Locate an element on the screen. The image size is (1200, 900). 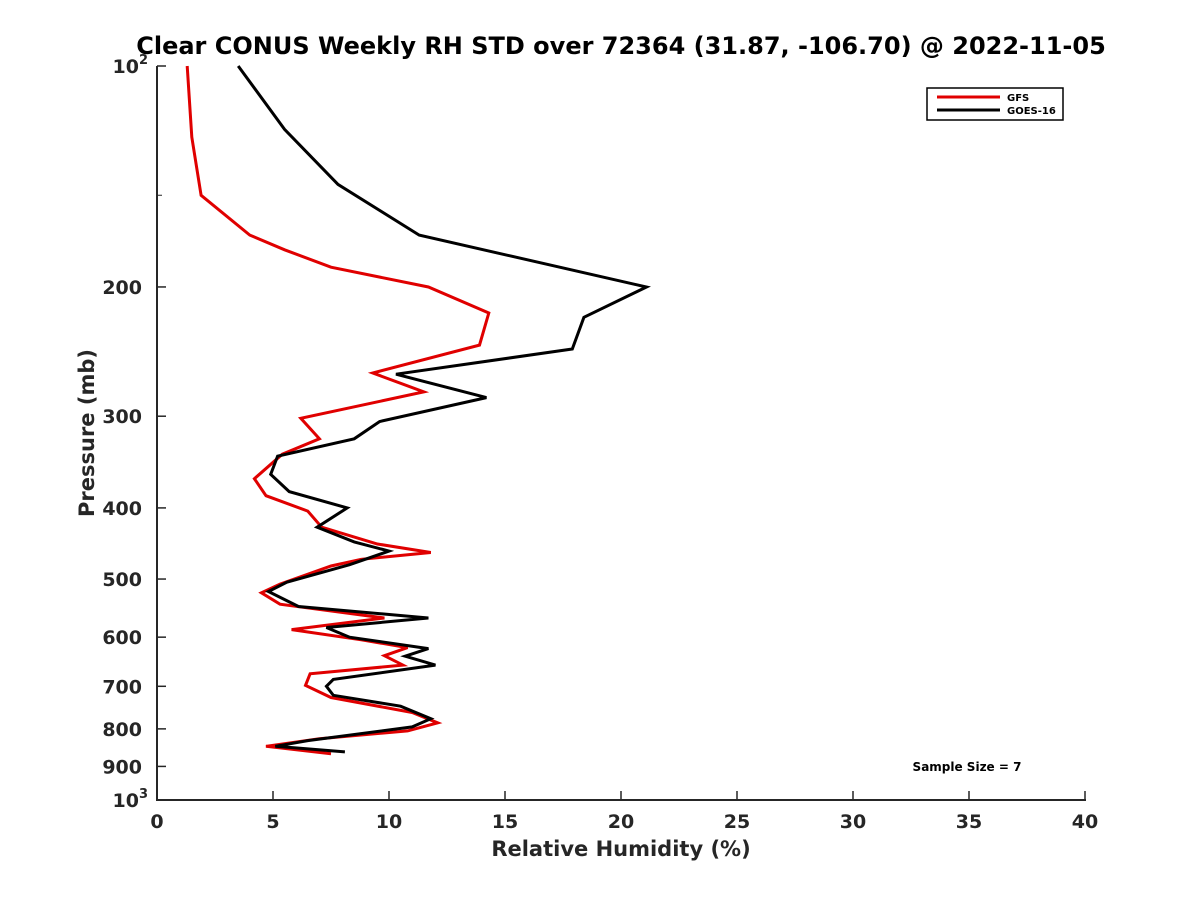
y-axis-ticks: 10² 200 300 400 500 600 700 800 900 10³ is located at coordinates (134, 432).